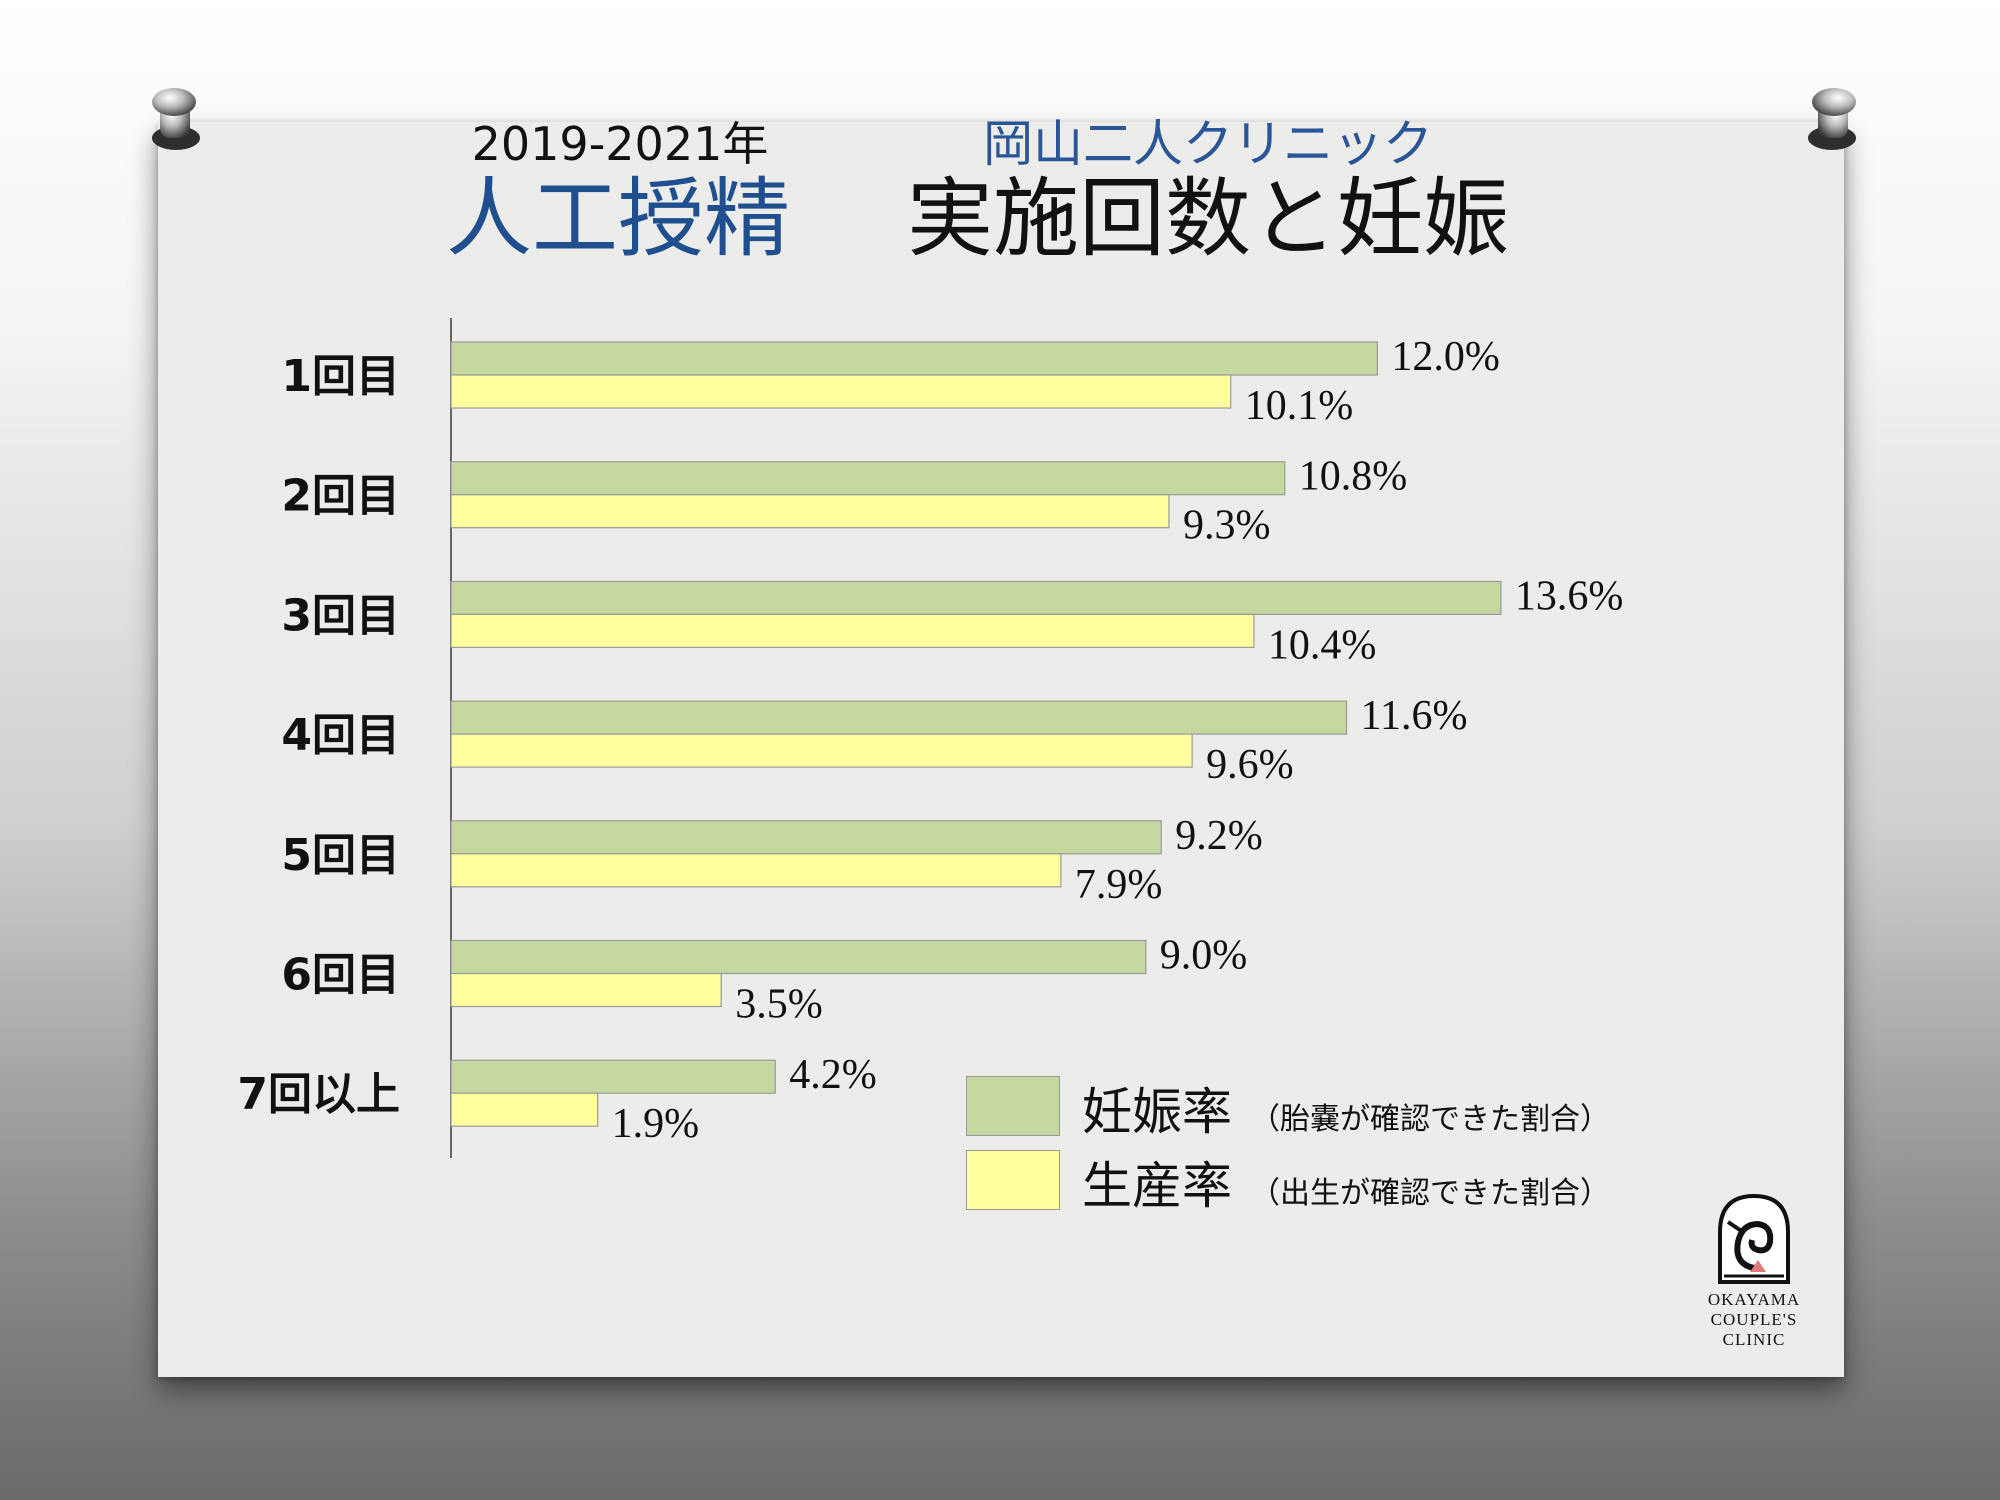 This screenshot has width=2000, height=1500. Describe the element at coordinates (340, 855) in the screenshot. I see `category-label: 5回目` at that location.